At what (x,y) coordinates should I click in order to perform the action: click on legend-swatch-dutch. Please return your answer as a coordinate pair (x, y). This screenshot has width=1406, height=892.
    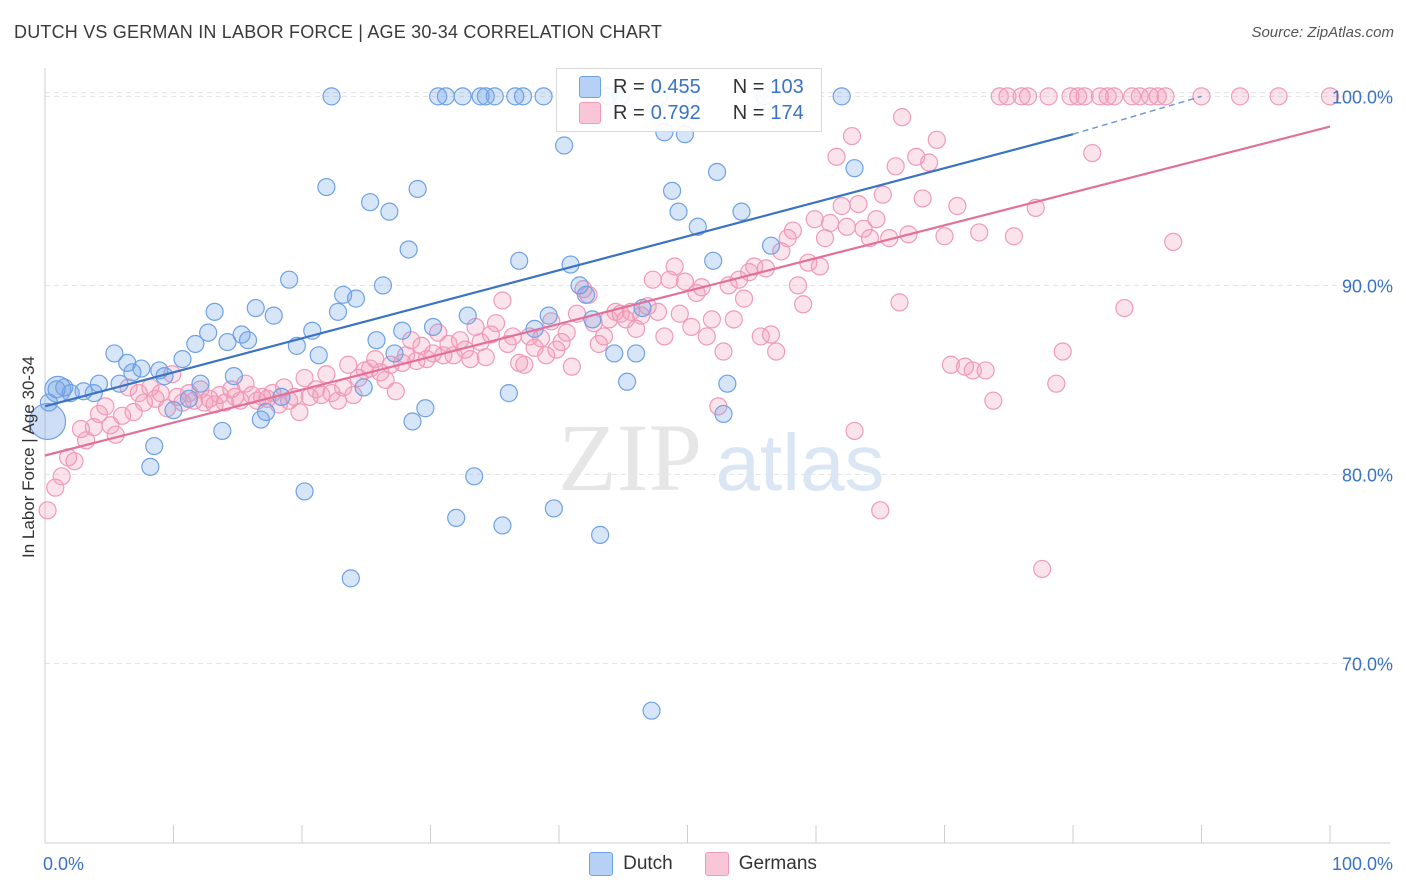
    Looking at the image, I should click on (601, 864).